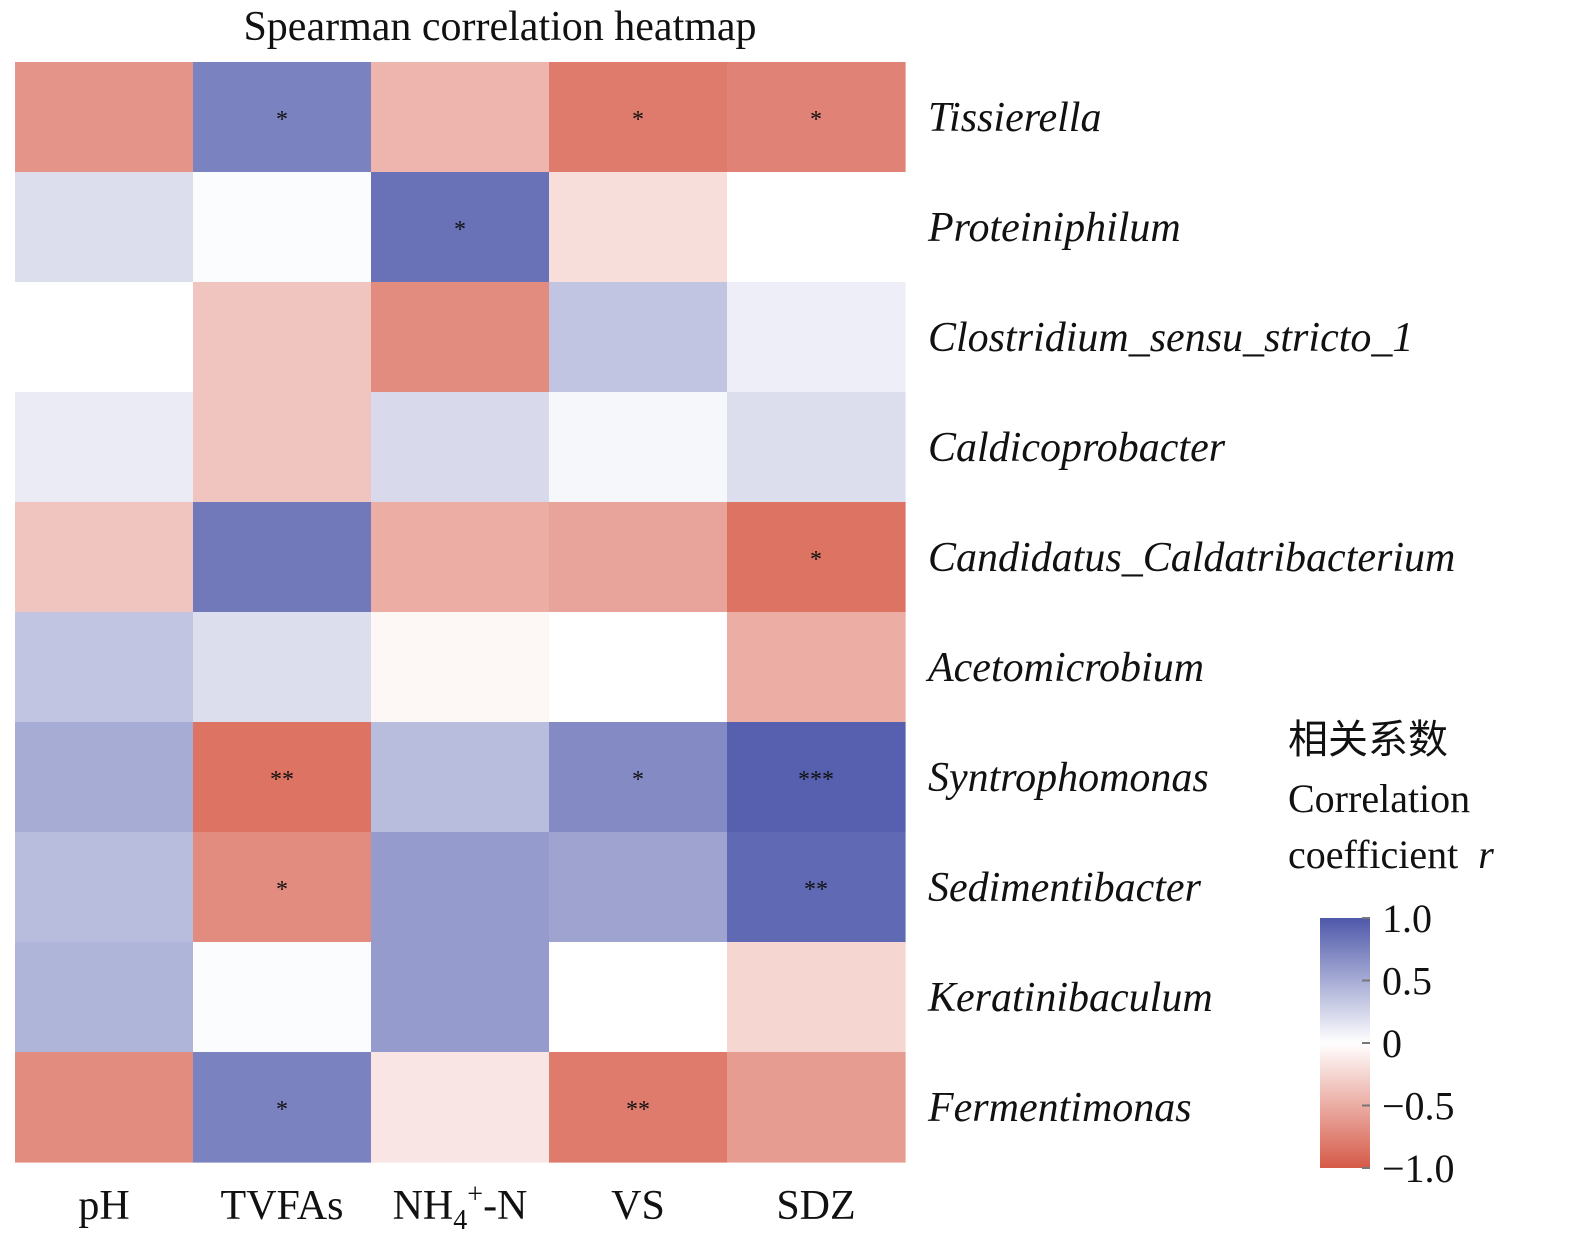 The image size is (1575, 1249). Describe the element at coordinates (1407, 981) in the screenshot. I see `colorbar-tick-label: 0.5` at that location.